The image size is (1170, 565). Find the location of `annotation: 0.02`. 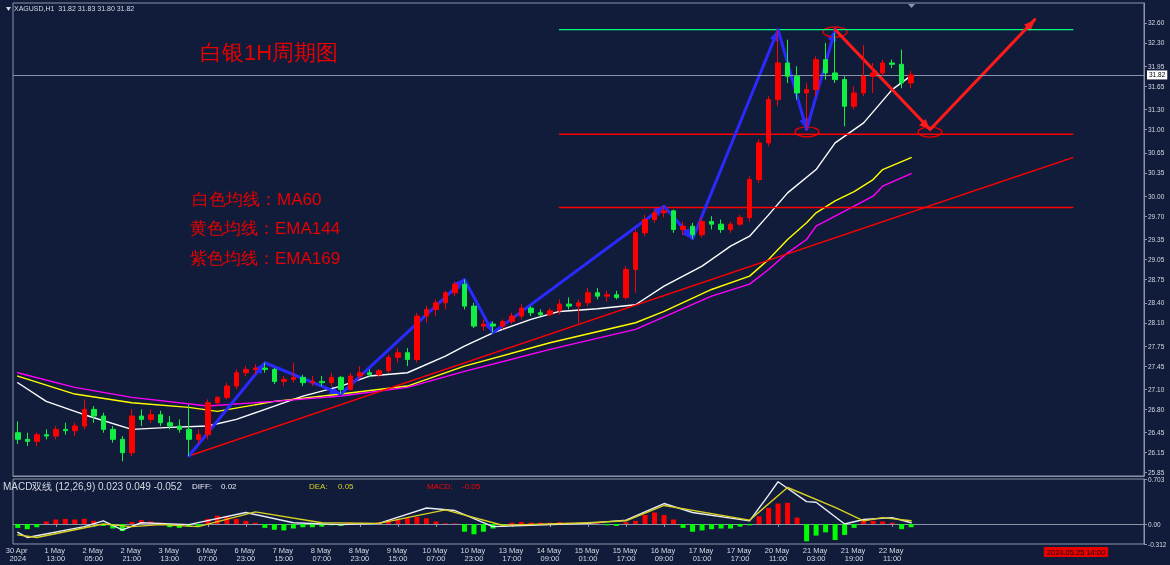

annotation: 0.02 is located at coordinates (229, 486).